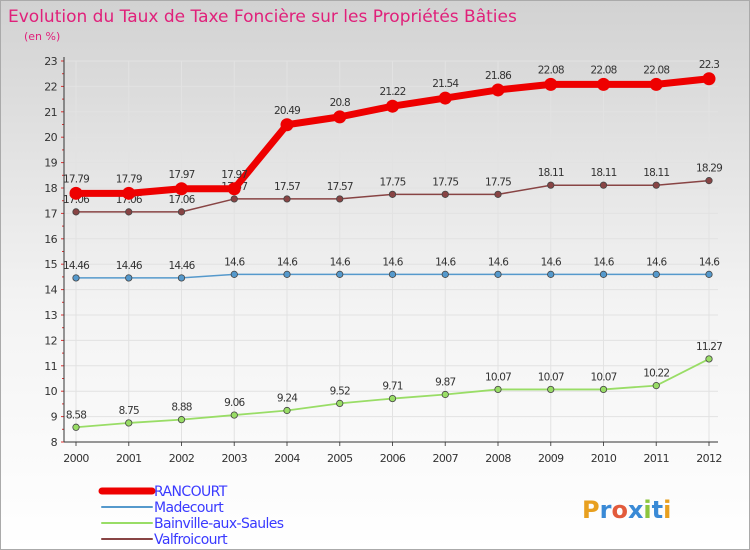 The image size is (750, 550). I want to click on y-tick-label: 12, so click(50, 340).